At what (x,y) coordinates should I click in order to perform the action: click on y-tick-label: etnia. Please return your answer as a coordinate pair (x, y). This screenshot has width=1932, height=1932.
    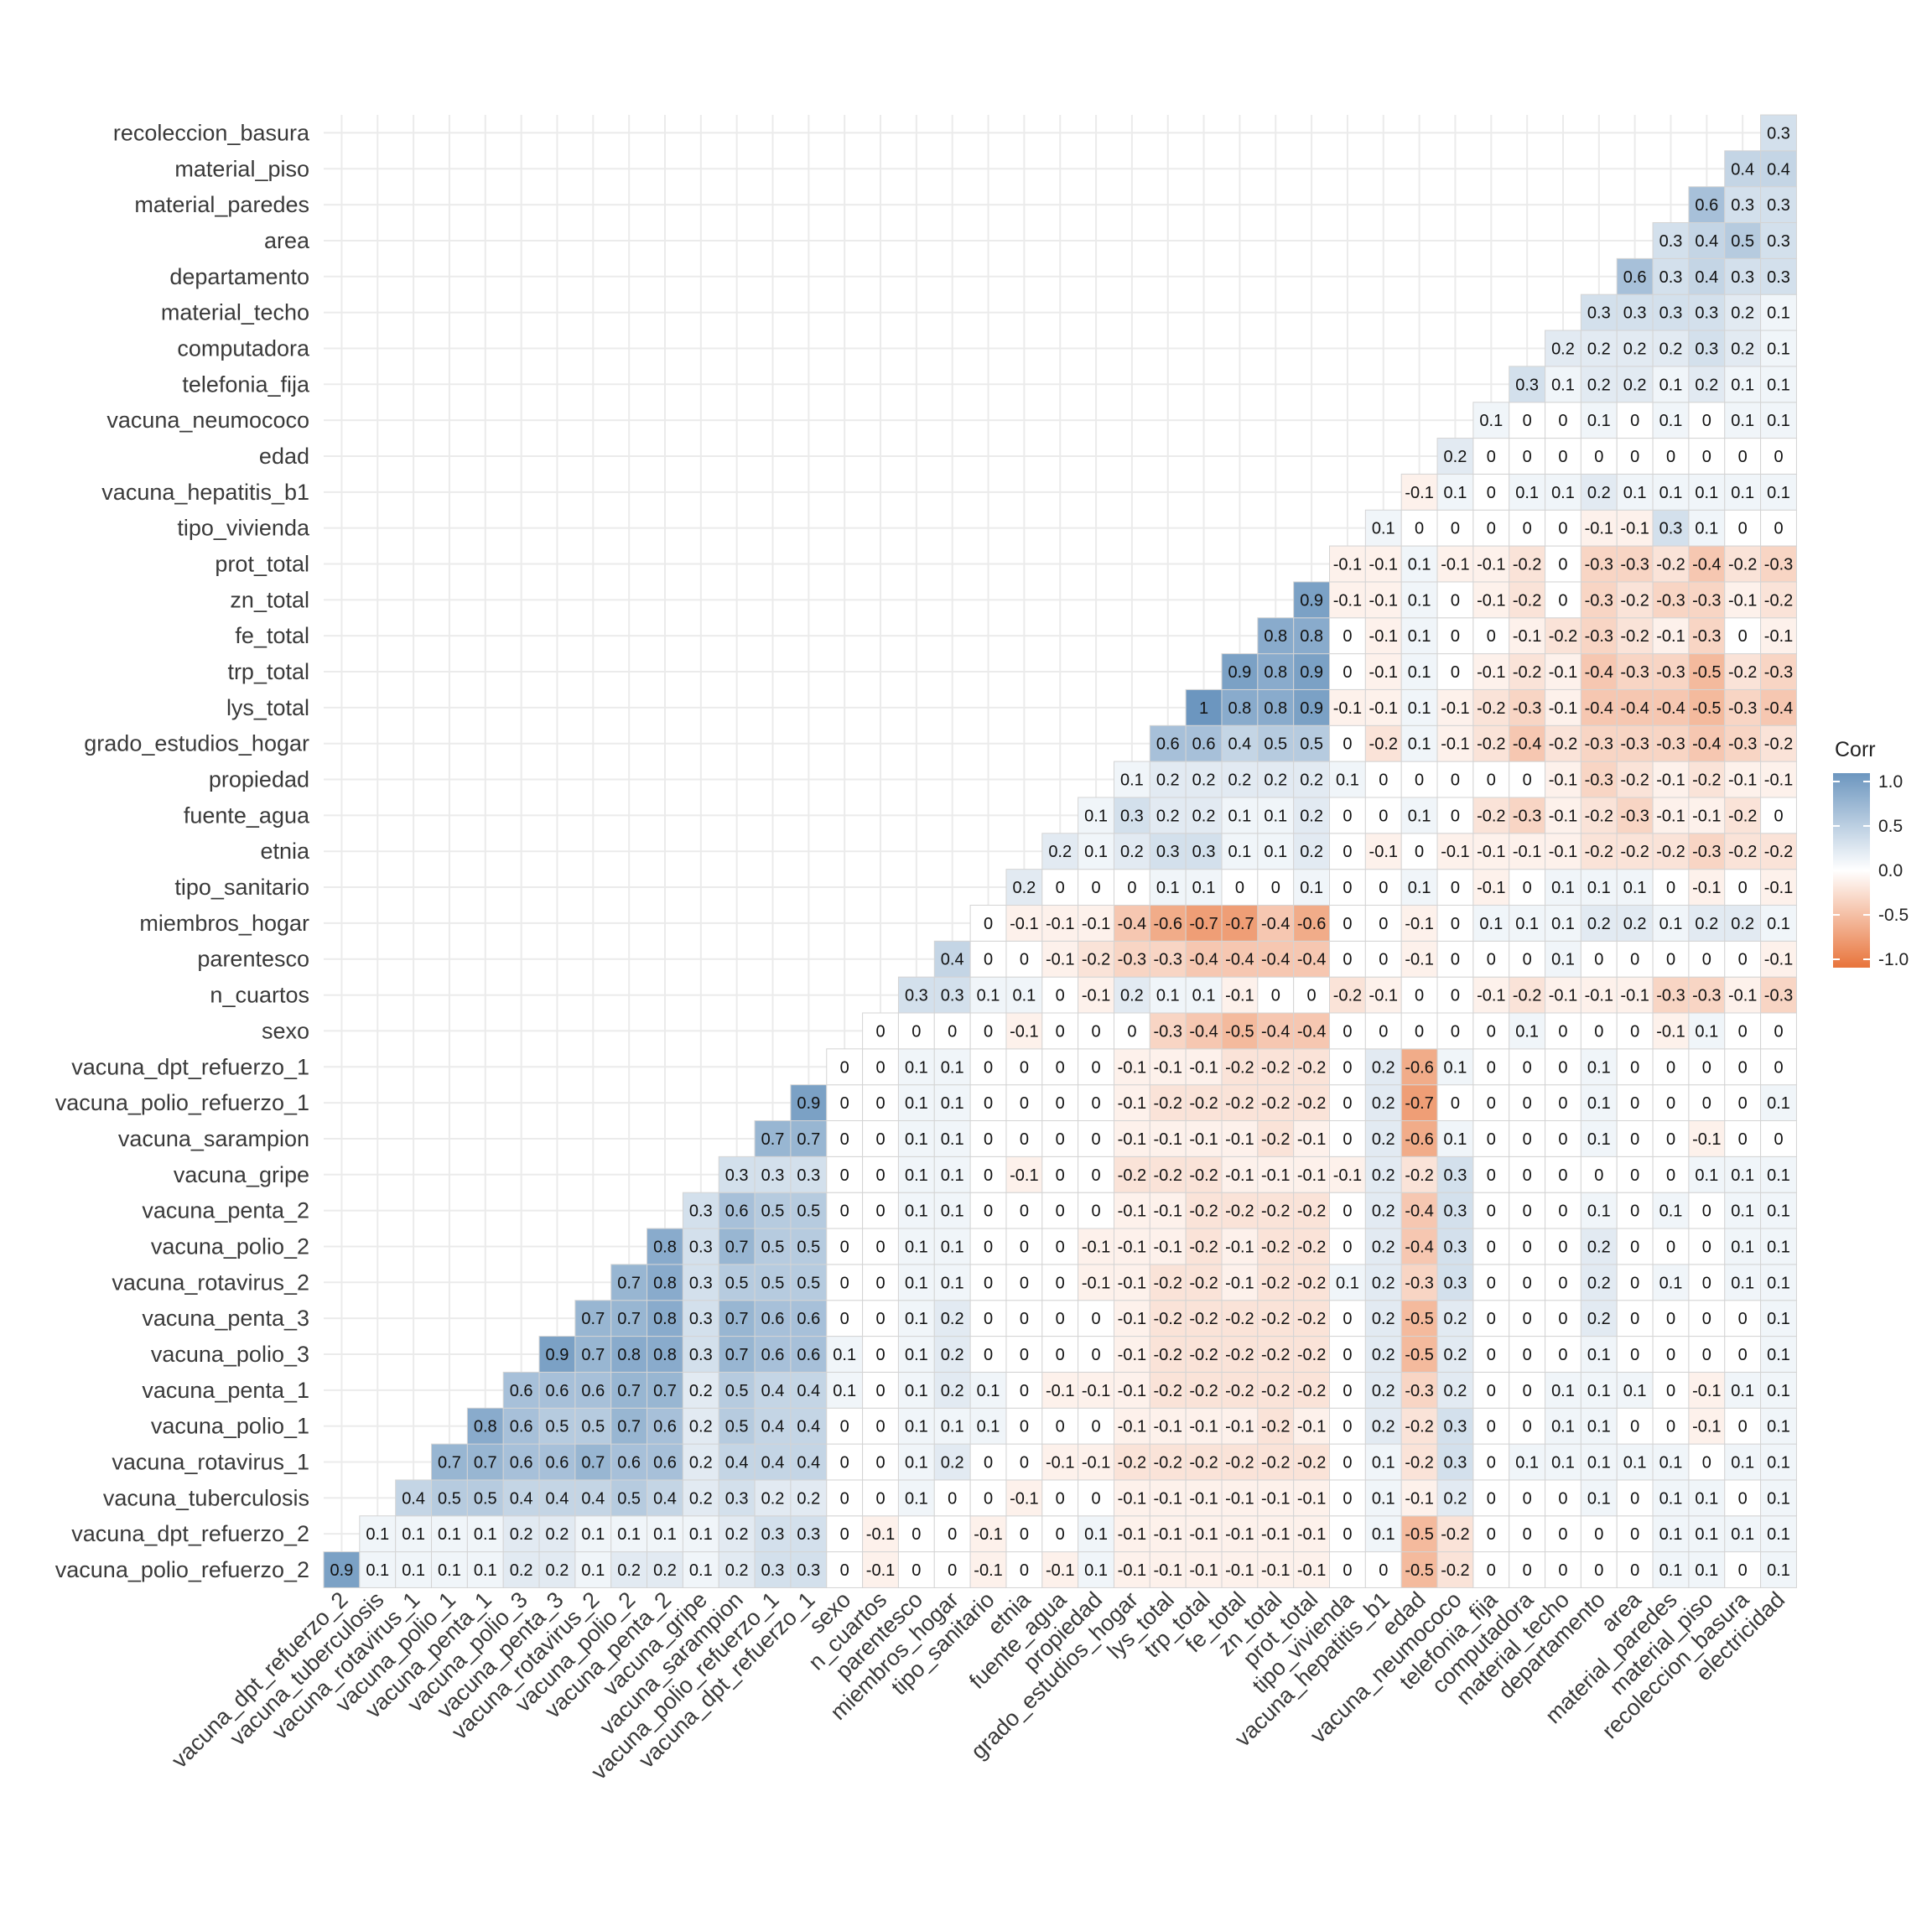
    Looking at the image, I should click on (285, 851).